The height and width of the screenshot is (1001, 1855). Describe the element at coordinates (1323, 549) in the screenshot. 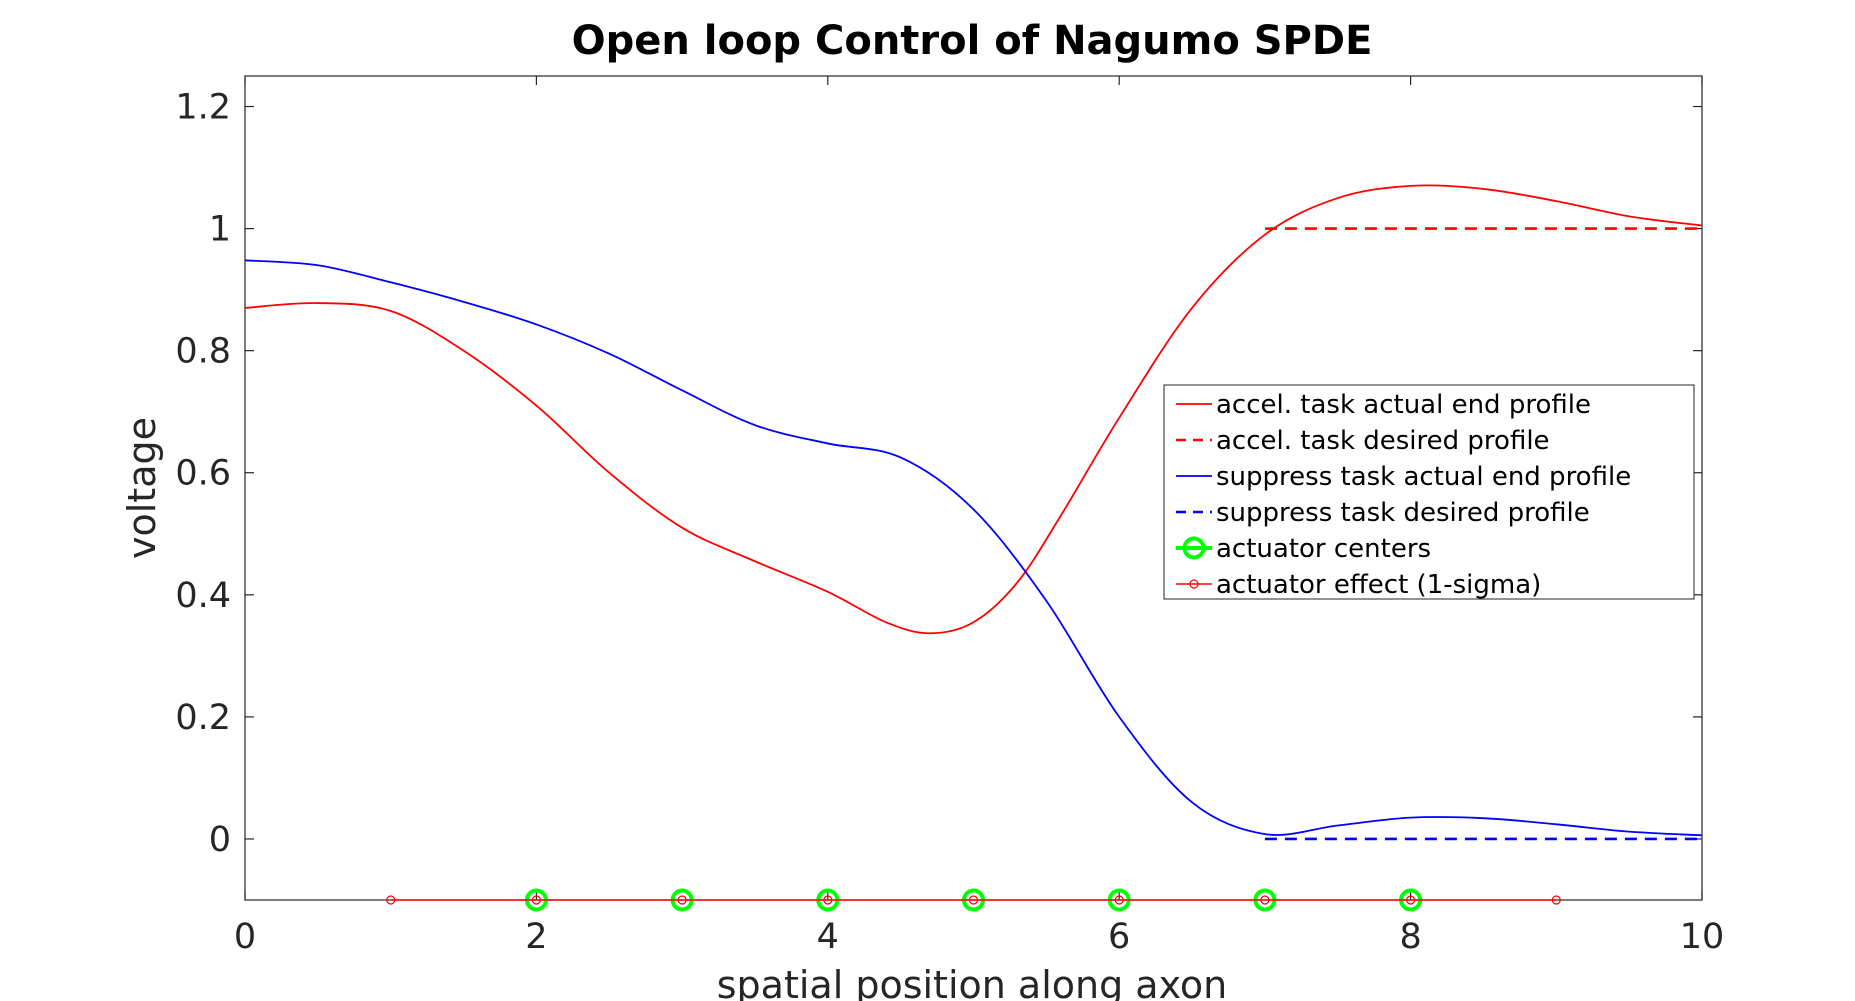

I see `legend-label: actuator centers` at that location.